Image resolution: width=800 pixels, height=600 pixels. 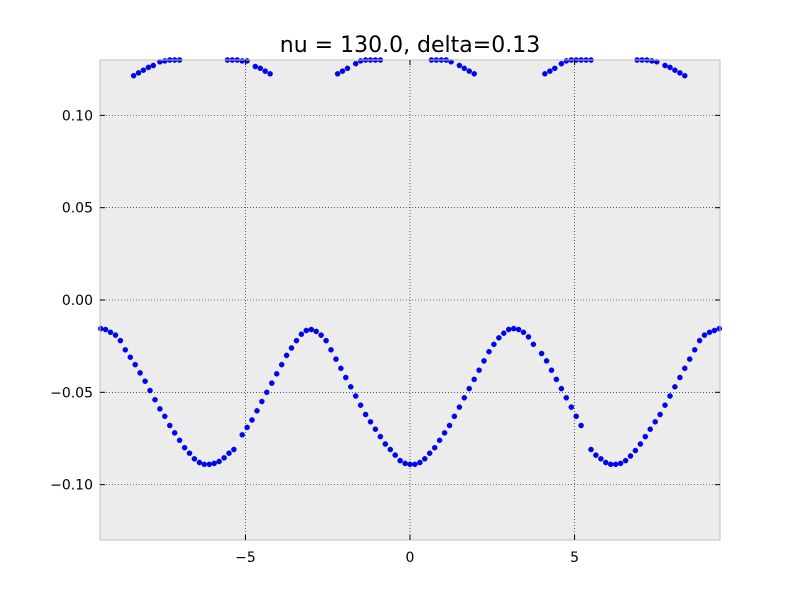 I want to click on y-tick-label: −0.10, so click(x=71, y=486).